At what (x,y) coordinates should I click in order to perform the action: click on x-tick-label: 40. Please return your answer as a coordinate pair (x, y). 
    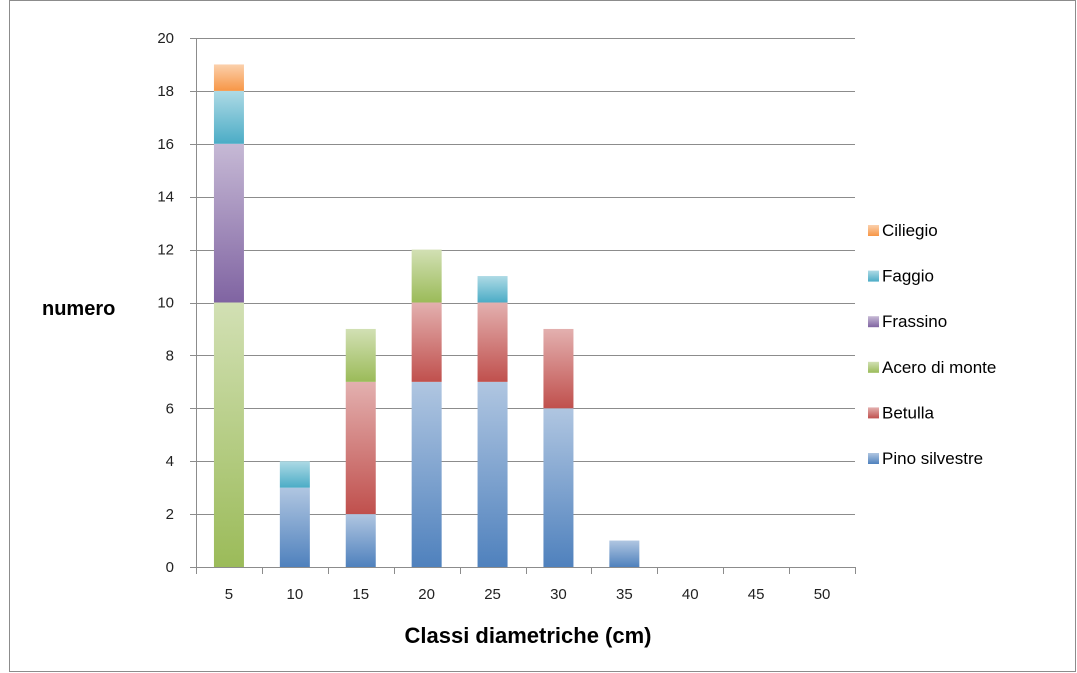
    Looking at the image, I should click on (690, 594).